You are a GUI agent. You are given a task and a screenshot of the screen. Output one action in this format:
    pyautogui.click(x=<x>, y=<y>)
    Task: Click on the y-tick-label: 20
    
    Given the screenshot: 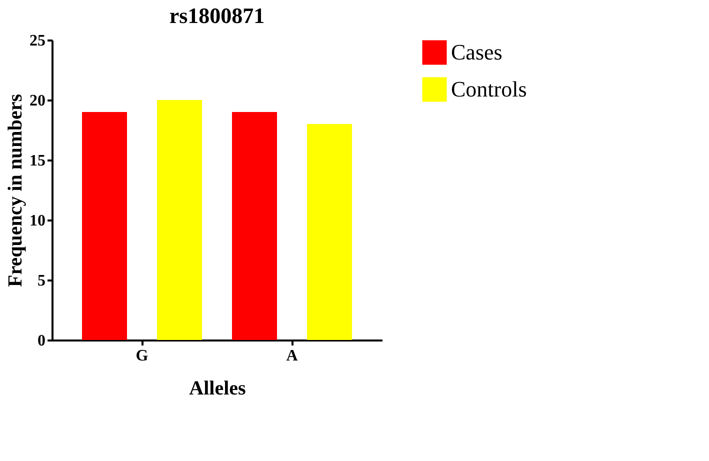 What is the action you would take?
    pyautogui.click(x=38, y=101)
    